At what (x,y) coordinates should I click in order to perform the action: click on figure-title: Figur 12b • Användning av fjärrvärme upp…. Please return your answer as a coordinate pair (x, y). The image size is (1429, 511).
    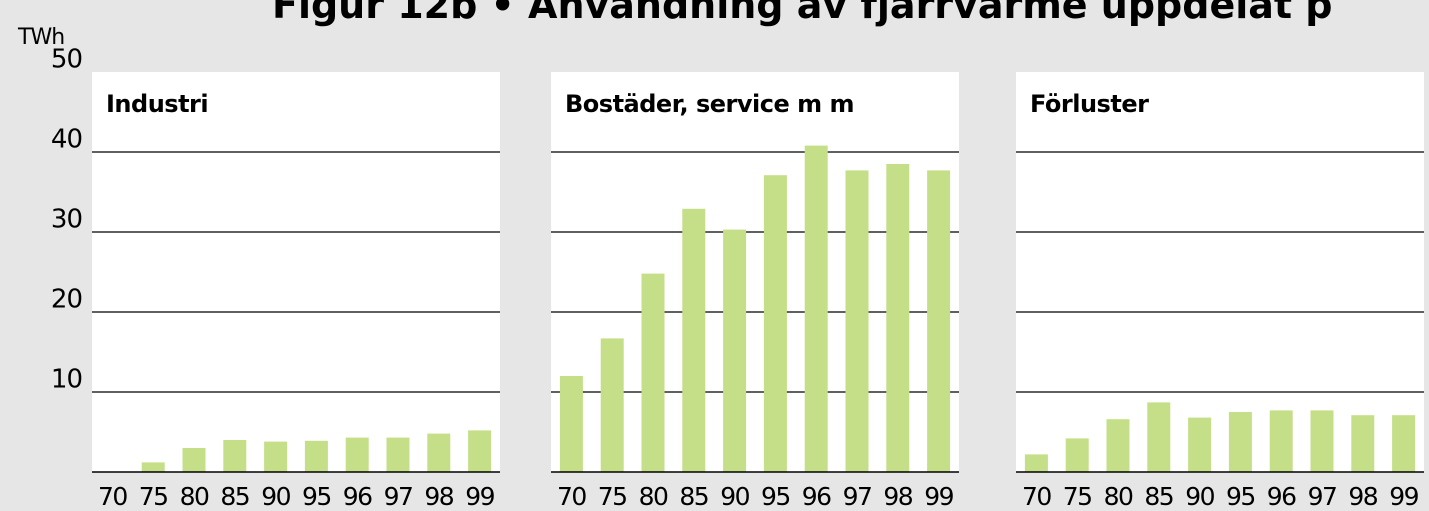
    Looking at the image, I should click on (802, 13).